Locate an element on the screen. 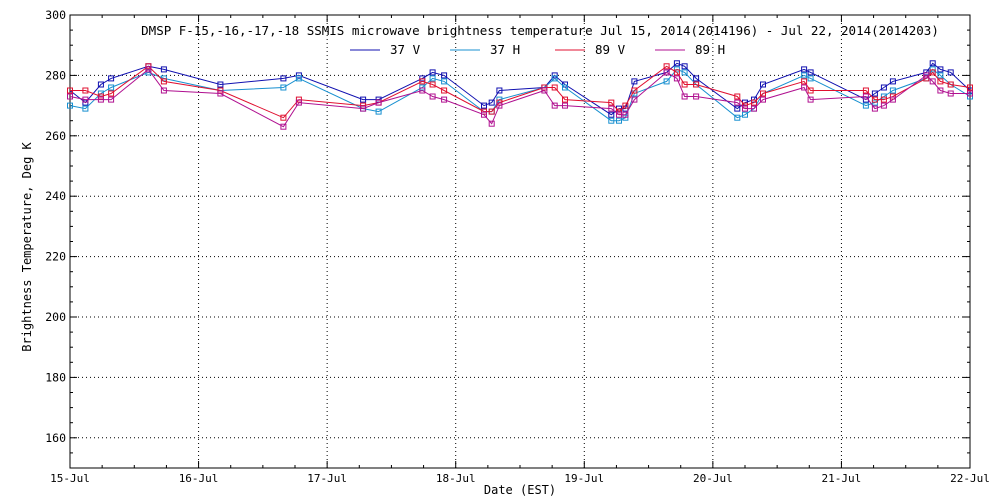  series-line-89-v is located at coordinates (520, 92).